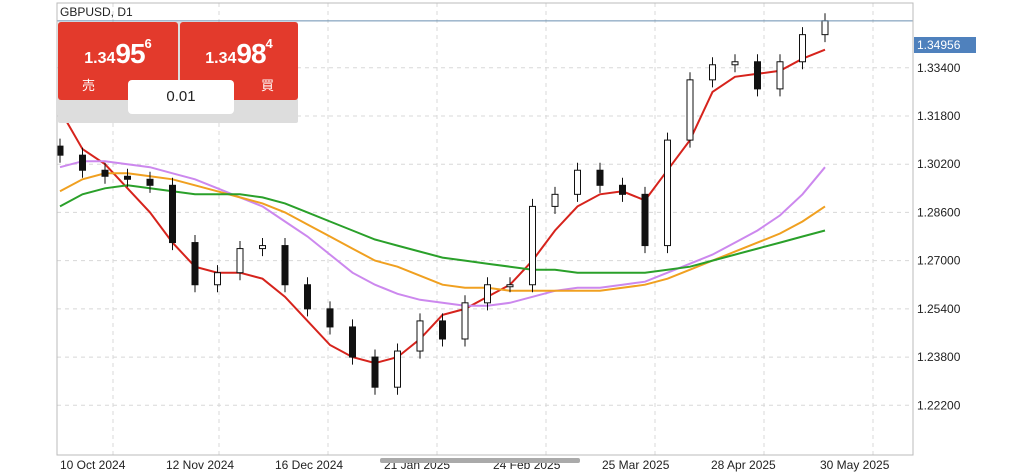 The height and width of the screenshot is (473, 1024). What do you see at coordinates (267, 85) in the screenshot?
I see `buy-label: 買` at bounding box center [267, 85].